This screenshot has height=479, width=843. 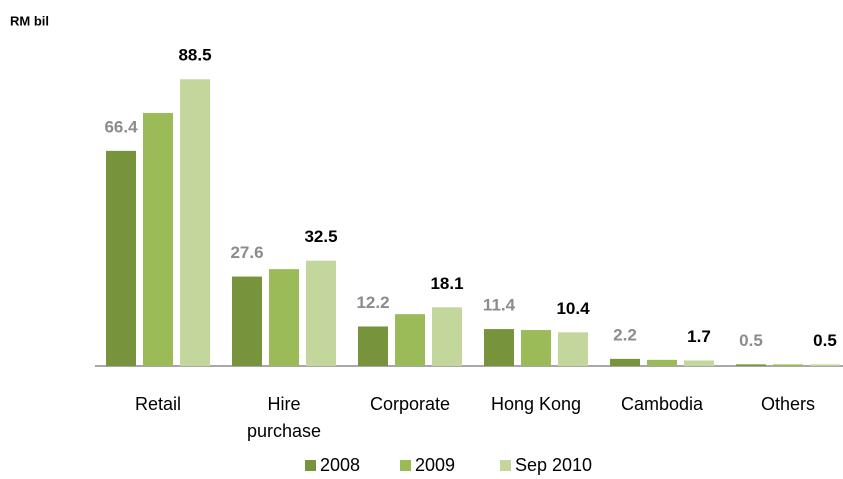 I want to click on data-label: 32.5, so click(x=320, y=236).